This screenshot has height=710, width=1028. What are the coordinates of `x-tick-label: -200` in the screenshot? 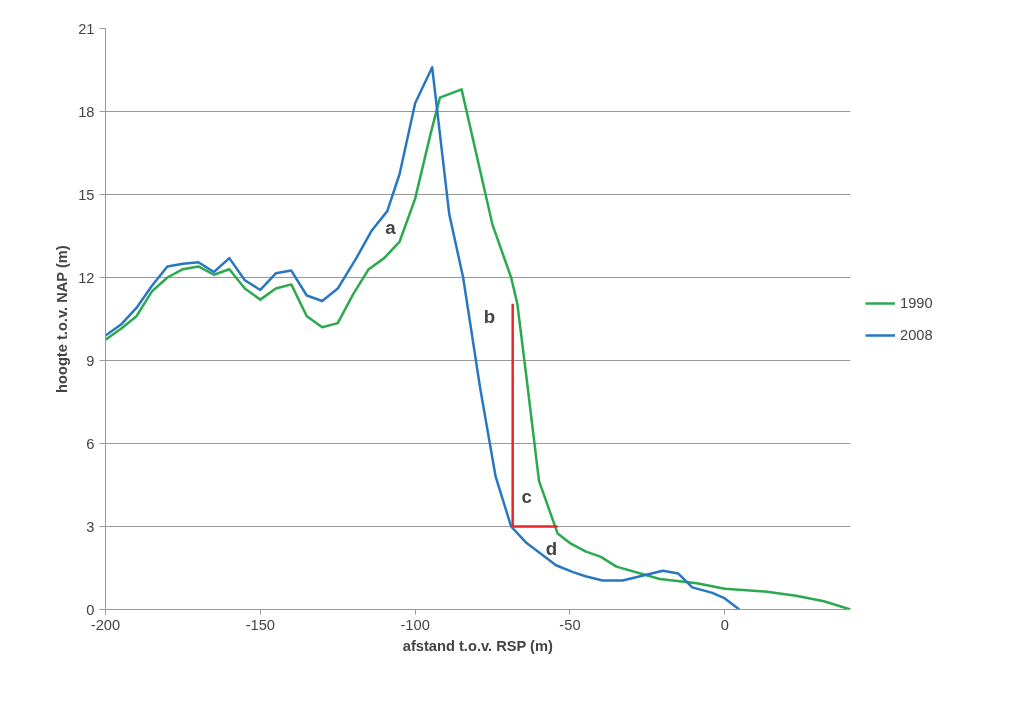 It's located at (105, 624).